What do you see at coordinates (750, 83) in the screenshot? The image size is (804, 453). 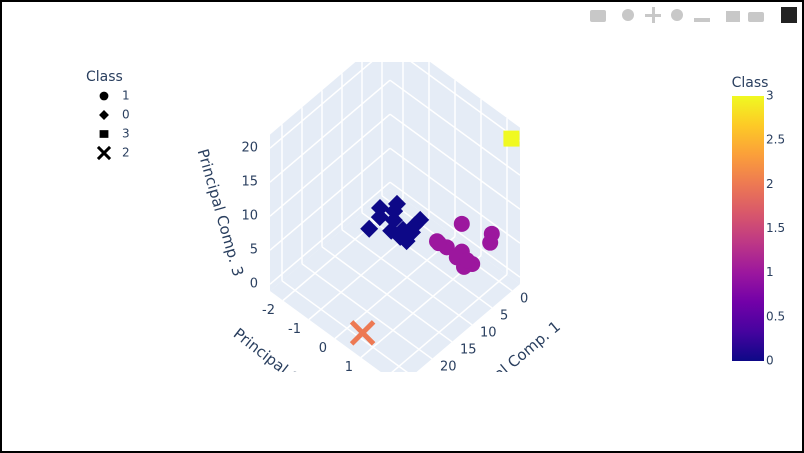 I see `colorbar-title: Class` at bounding box center [750, 83].